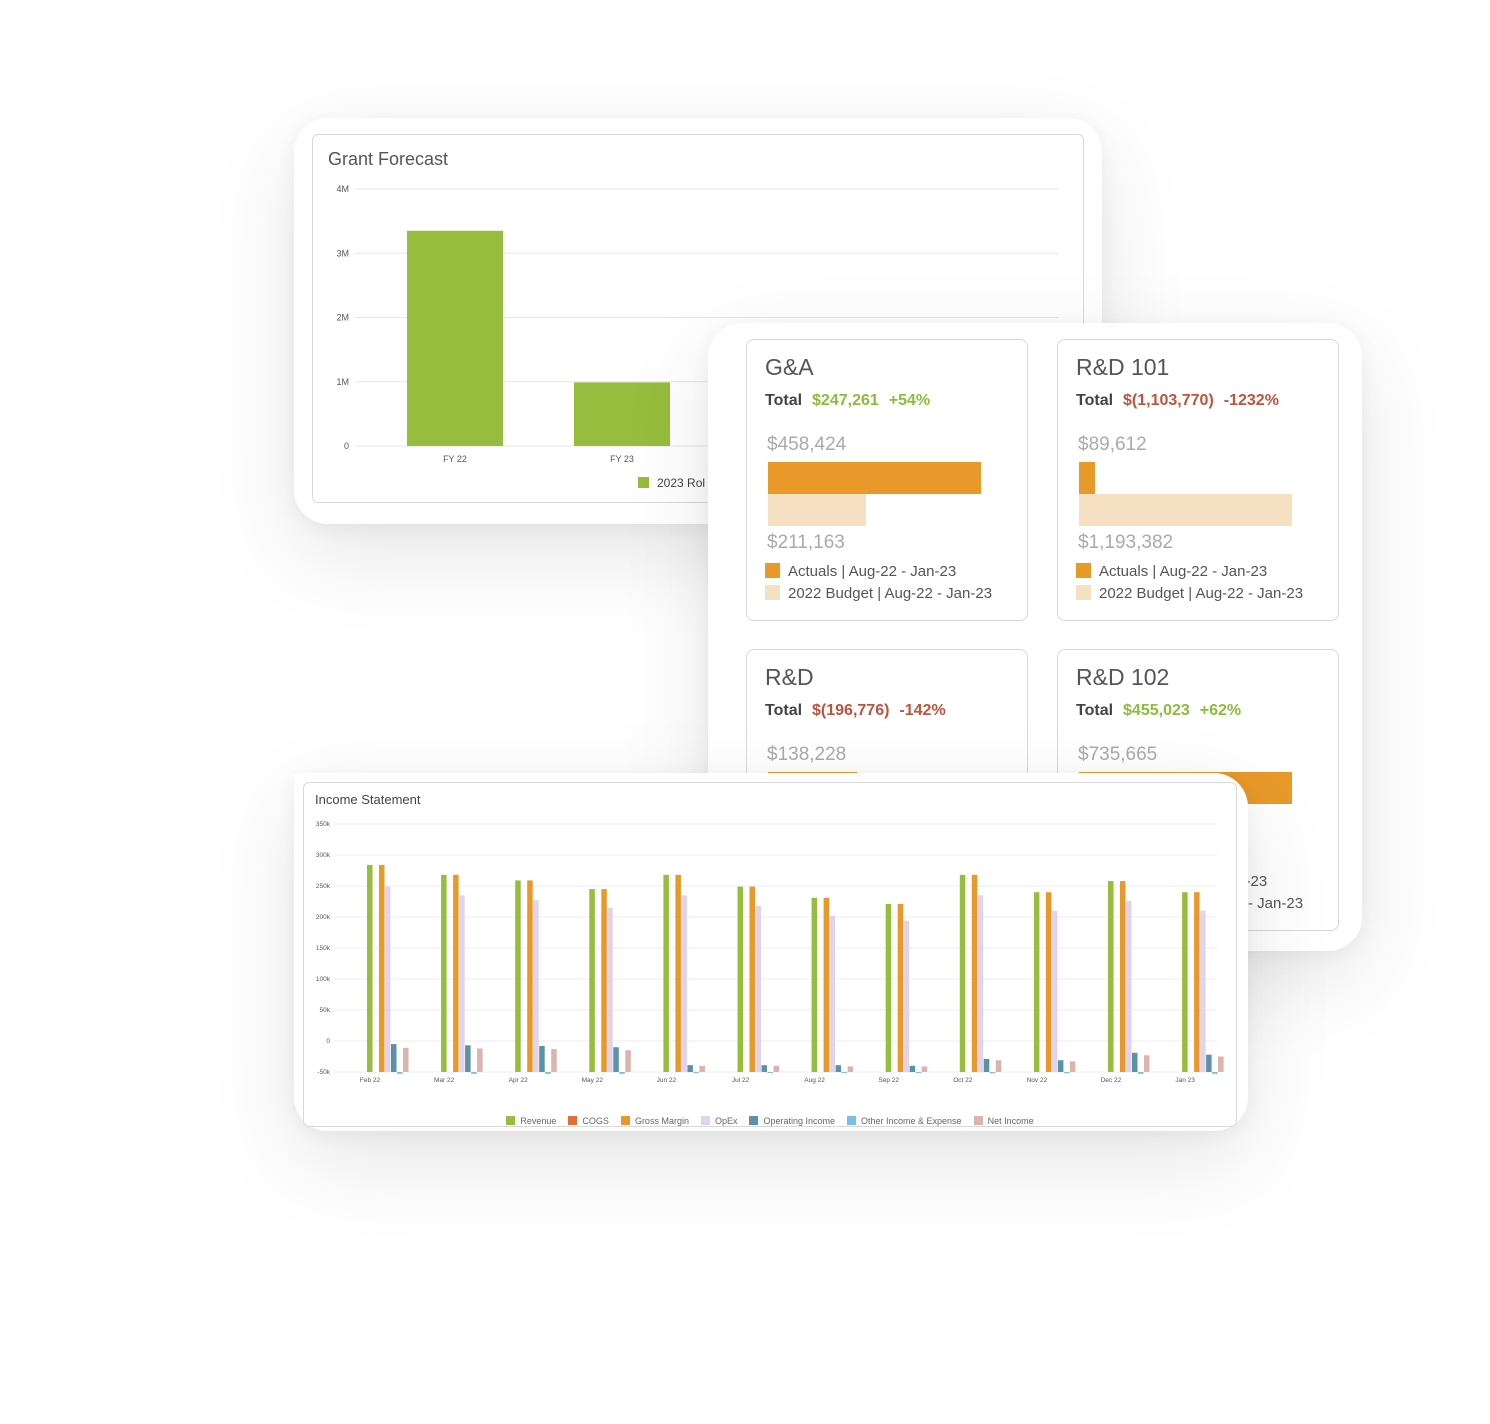 This screenshot has height=1424, width=1490. Describe the element at coordinates (799, 1121) in the screenshot. I see `legend-label: Operating Income` at that location.